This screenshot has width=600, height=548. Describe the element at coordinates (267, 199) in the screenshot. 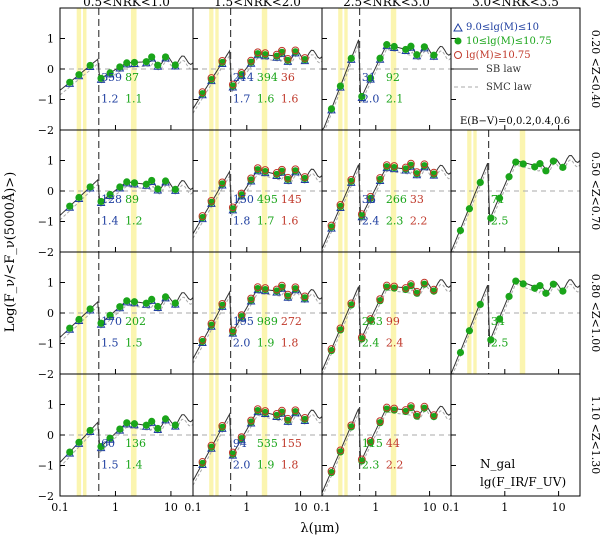

I see `n-gal-label-r1c1-1: 495` at that location.